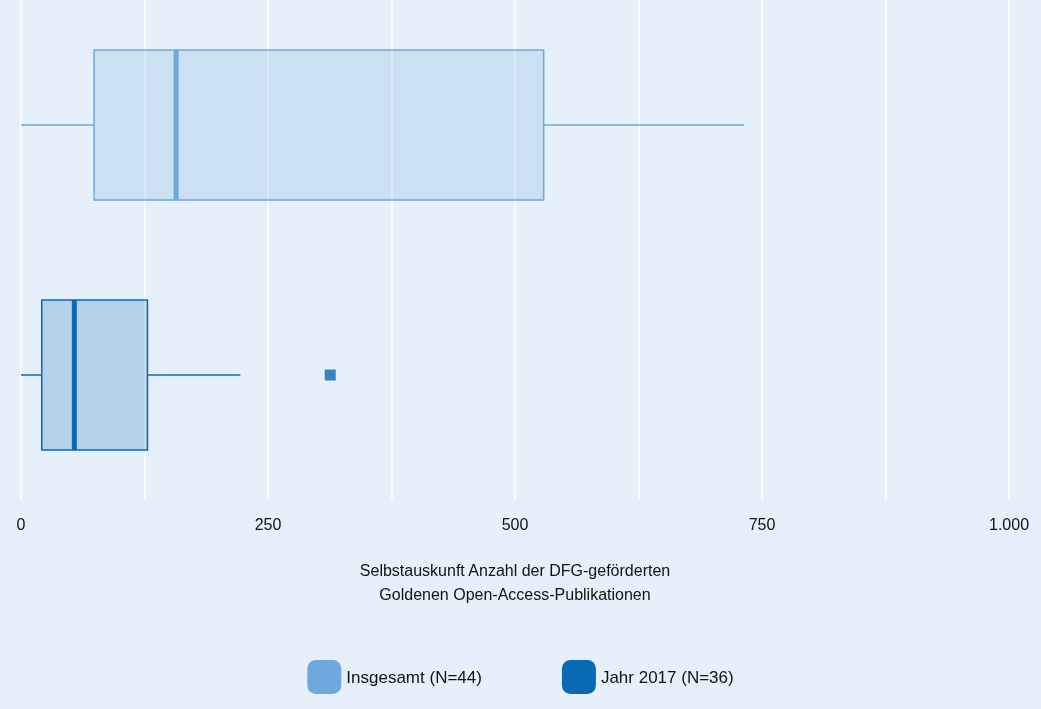 The image size is (1041, 709). What do you see at coordinates (515, 524) in the screenshot?
I see `x-tick-label: 500` at bounding box center [515, 524].